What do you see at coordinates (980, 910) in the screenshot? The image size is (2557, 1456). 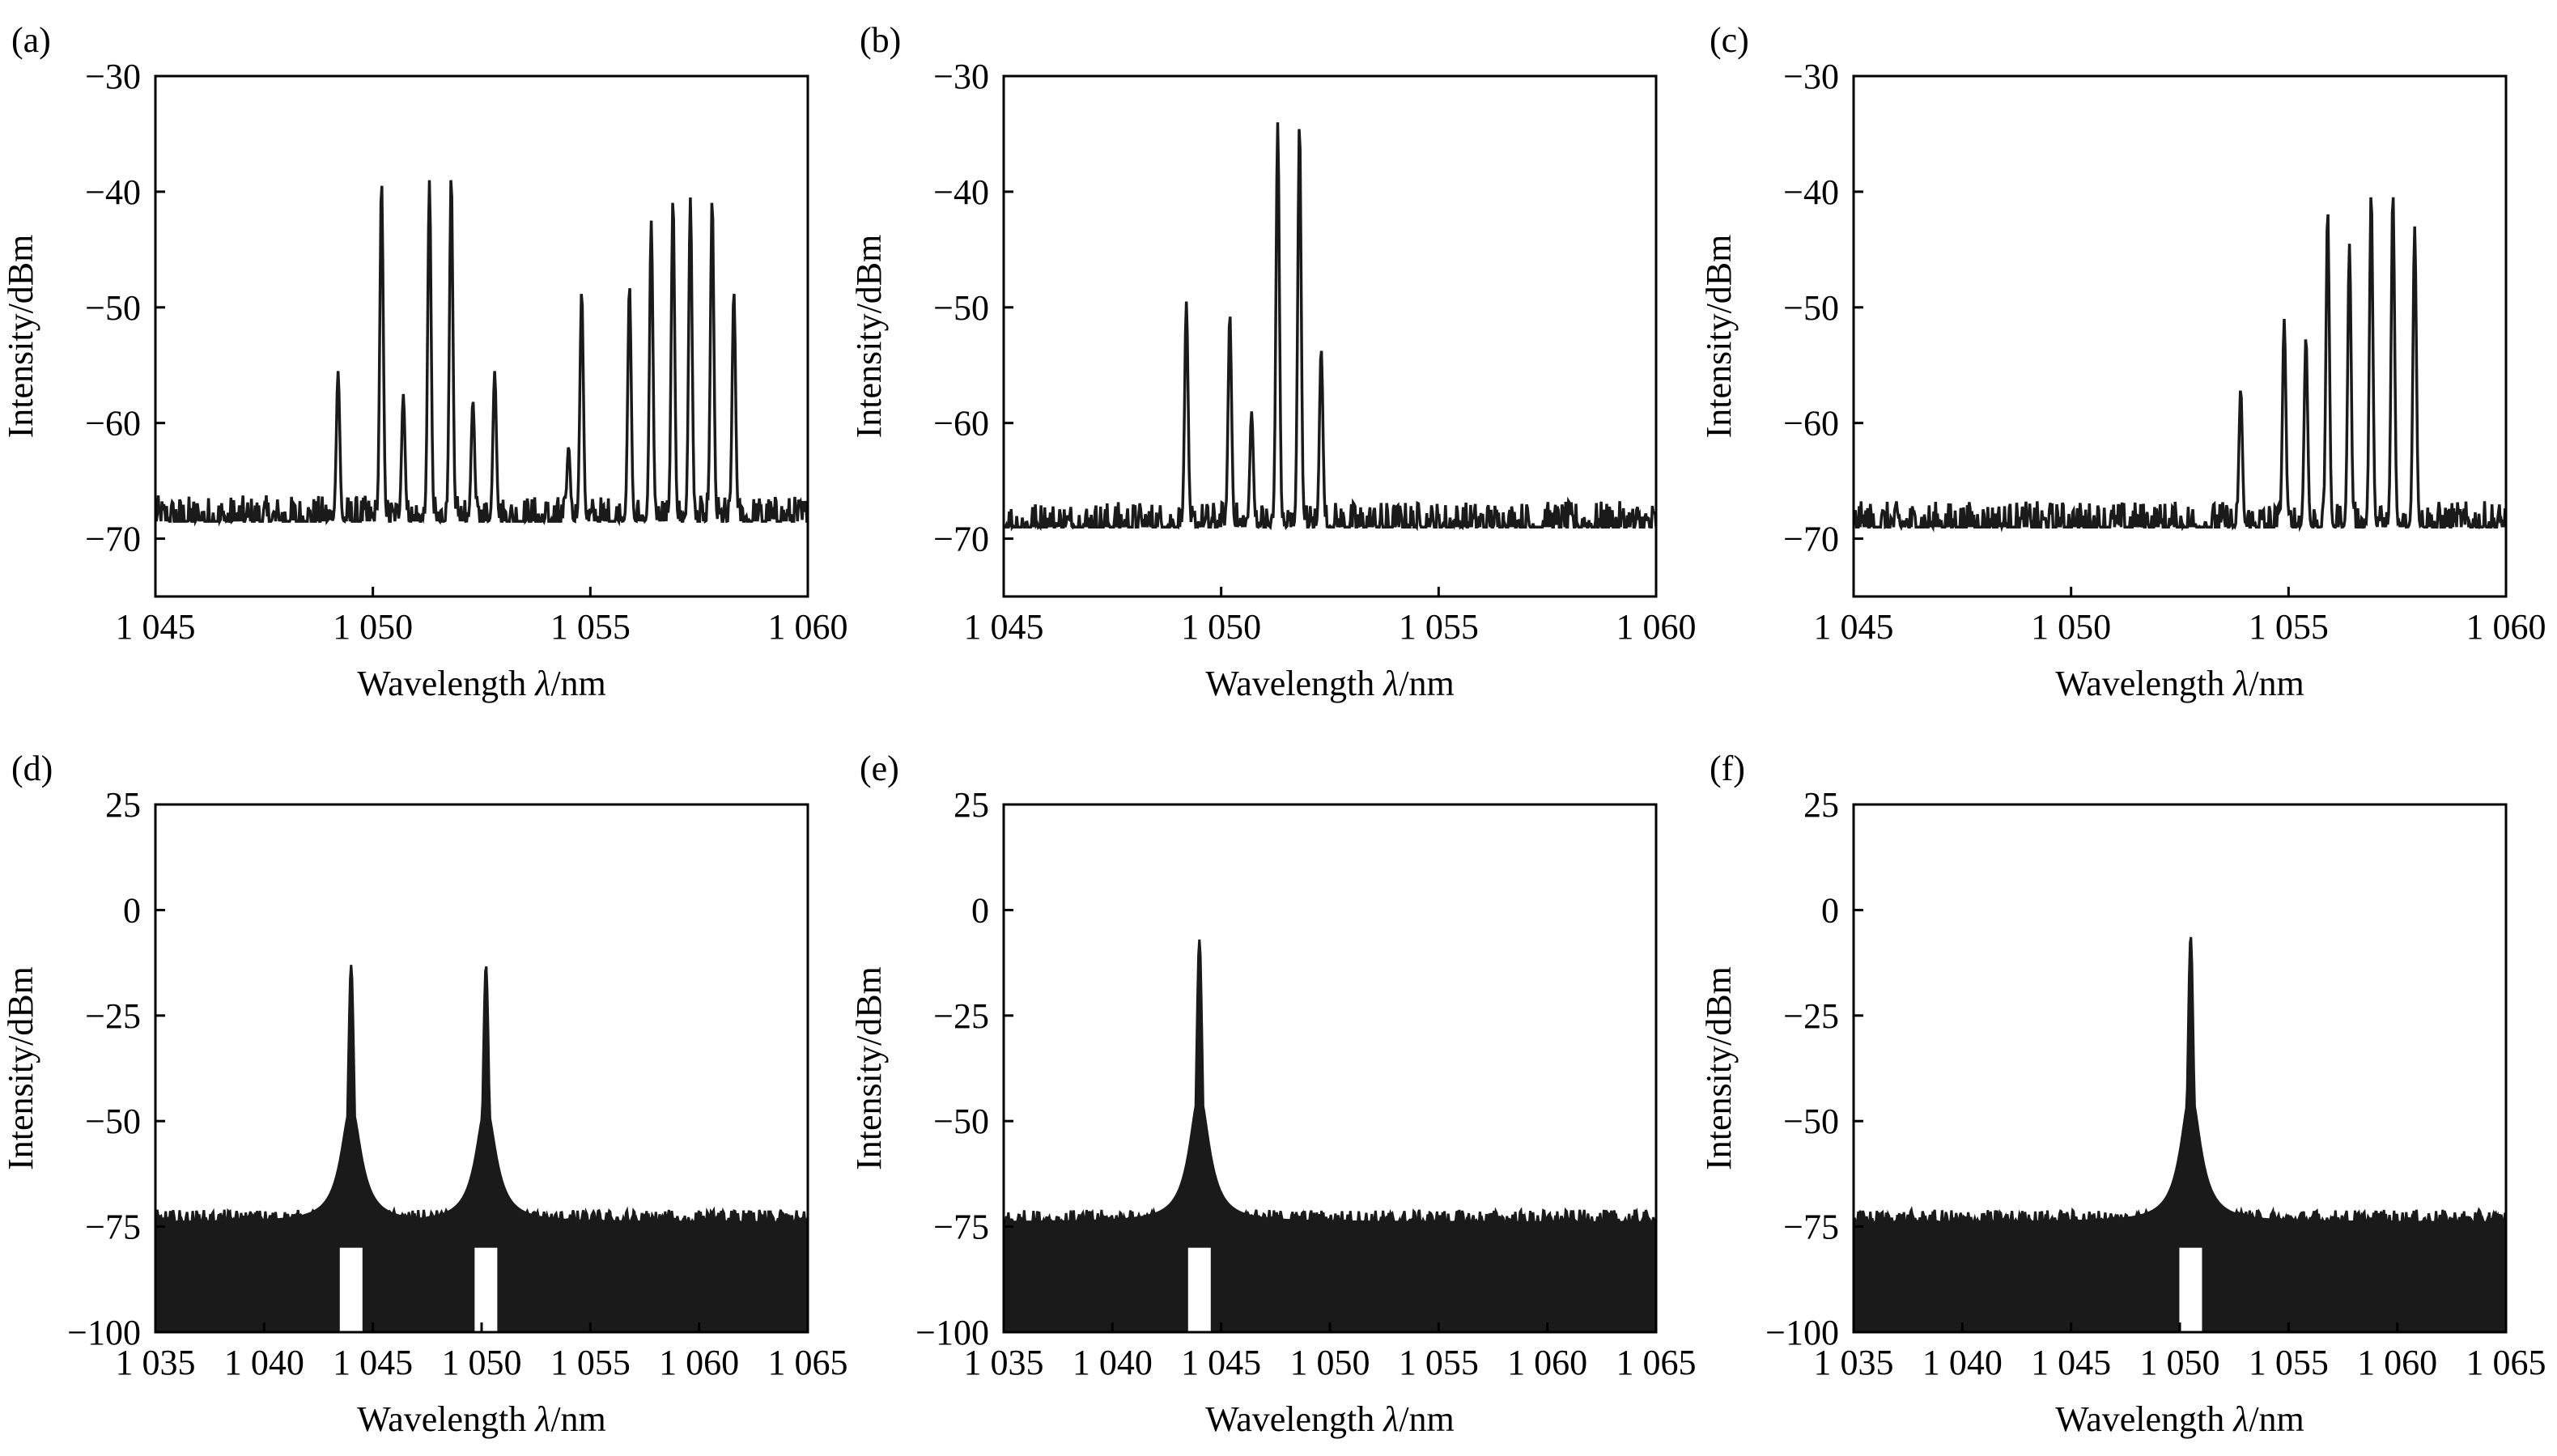 I see `y-tick-label: 0` at bounding box center [980, 910].